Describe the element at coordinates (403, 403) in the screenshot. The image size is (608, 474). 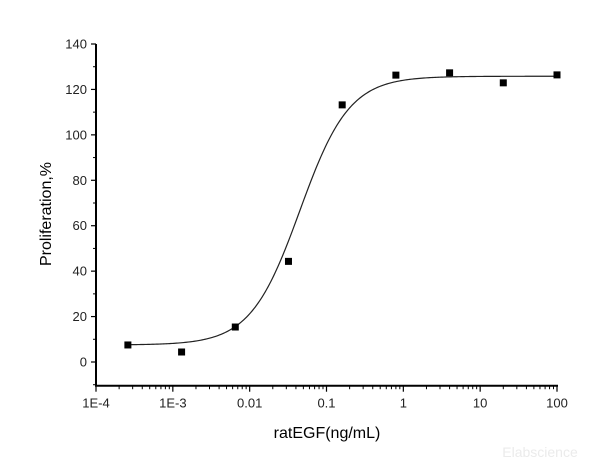
I see `x-tick-label: 1` at that location.